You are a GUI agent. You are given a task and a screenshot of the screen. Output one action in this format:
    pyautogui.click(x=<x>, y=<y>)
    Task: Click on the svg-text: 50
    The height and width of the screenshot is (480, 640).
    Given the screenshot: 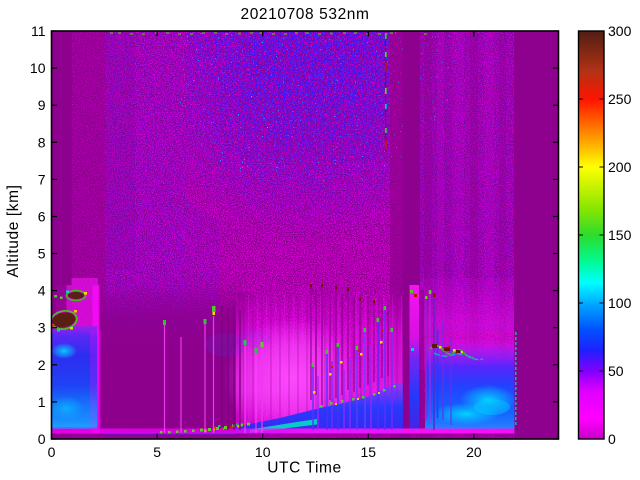 What is the action you would take?
    pyautogui.click(x=616, y=371)
    